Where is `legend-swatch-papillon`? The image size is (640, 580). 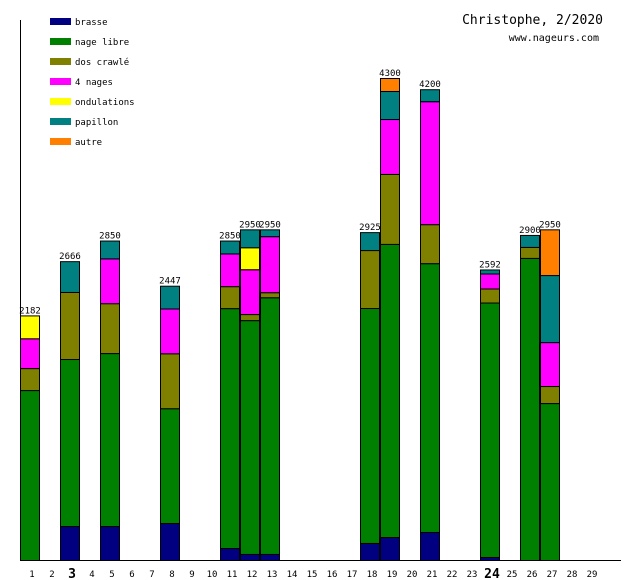 legend-swatch-papillon is located at coordinates (60, 121).